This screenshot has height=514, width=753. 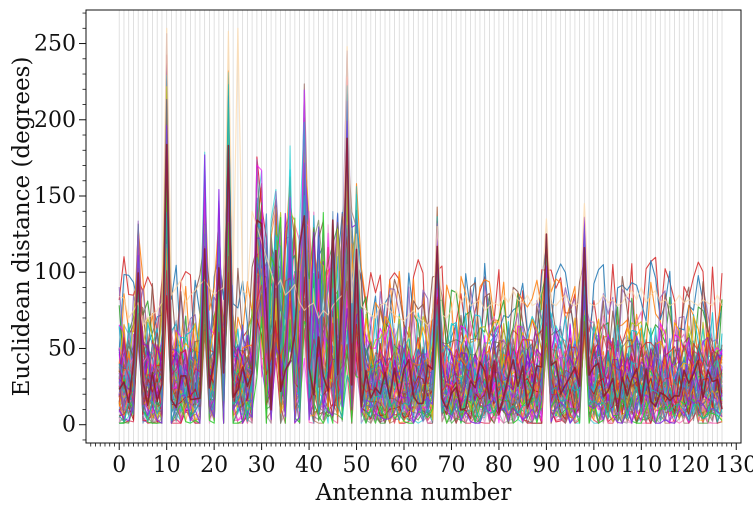 What do you see at coordinates (451, 465) in the screenshot?
I see `x-tick-label: 70` at bounding box center [451, 465].